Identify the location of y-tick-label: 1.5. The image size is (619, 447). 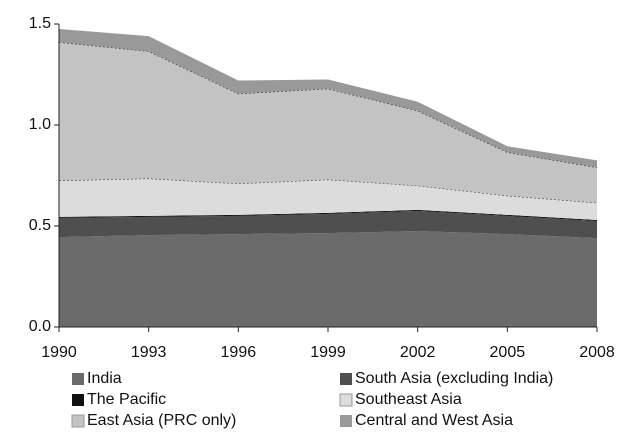
(40, 23).